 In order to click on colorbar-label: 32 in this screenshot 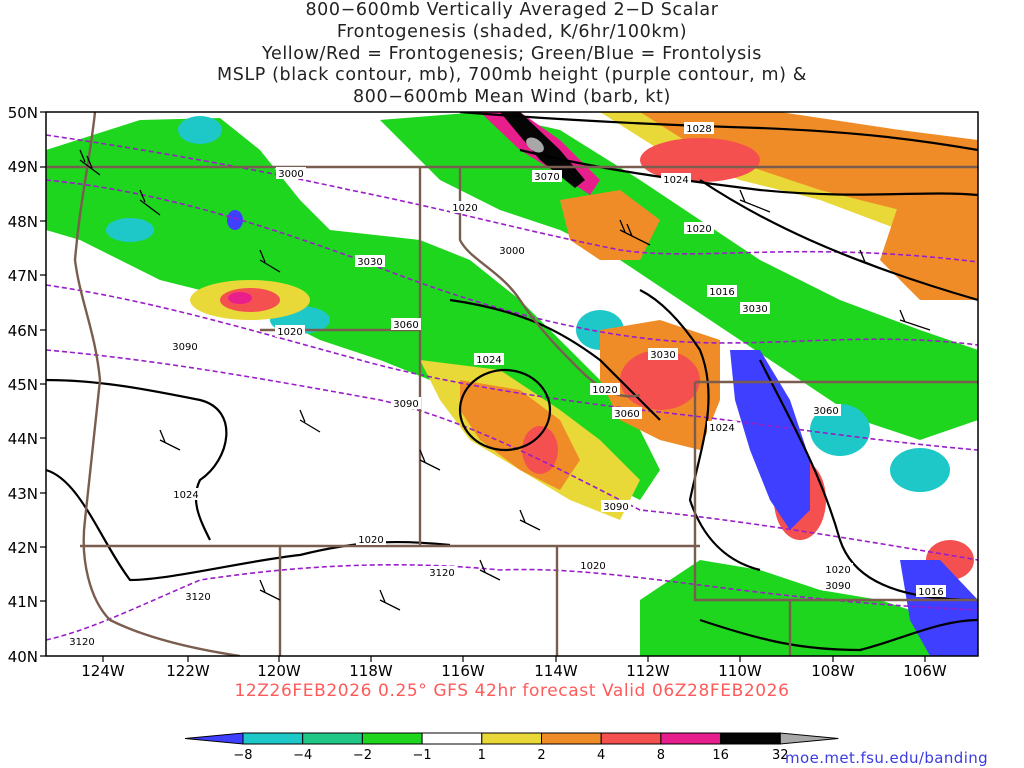, I will do `click(780, 755)`.